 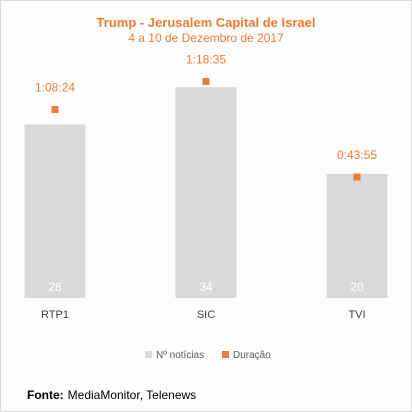 What do you see at coordinates (206, 59) in the screenshot?
I see `duration-label-sic: 1:18:35` at bounding box center [206, 59].